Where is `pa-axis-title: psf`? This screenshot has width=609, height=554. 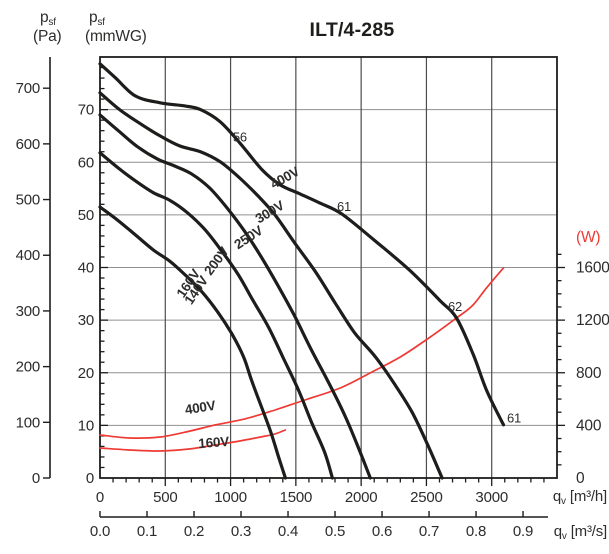
pa-axis-title: psf is located at coordinates (48, 18).